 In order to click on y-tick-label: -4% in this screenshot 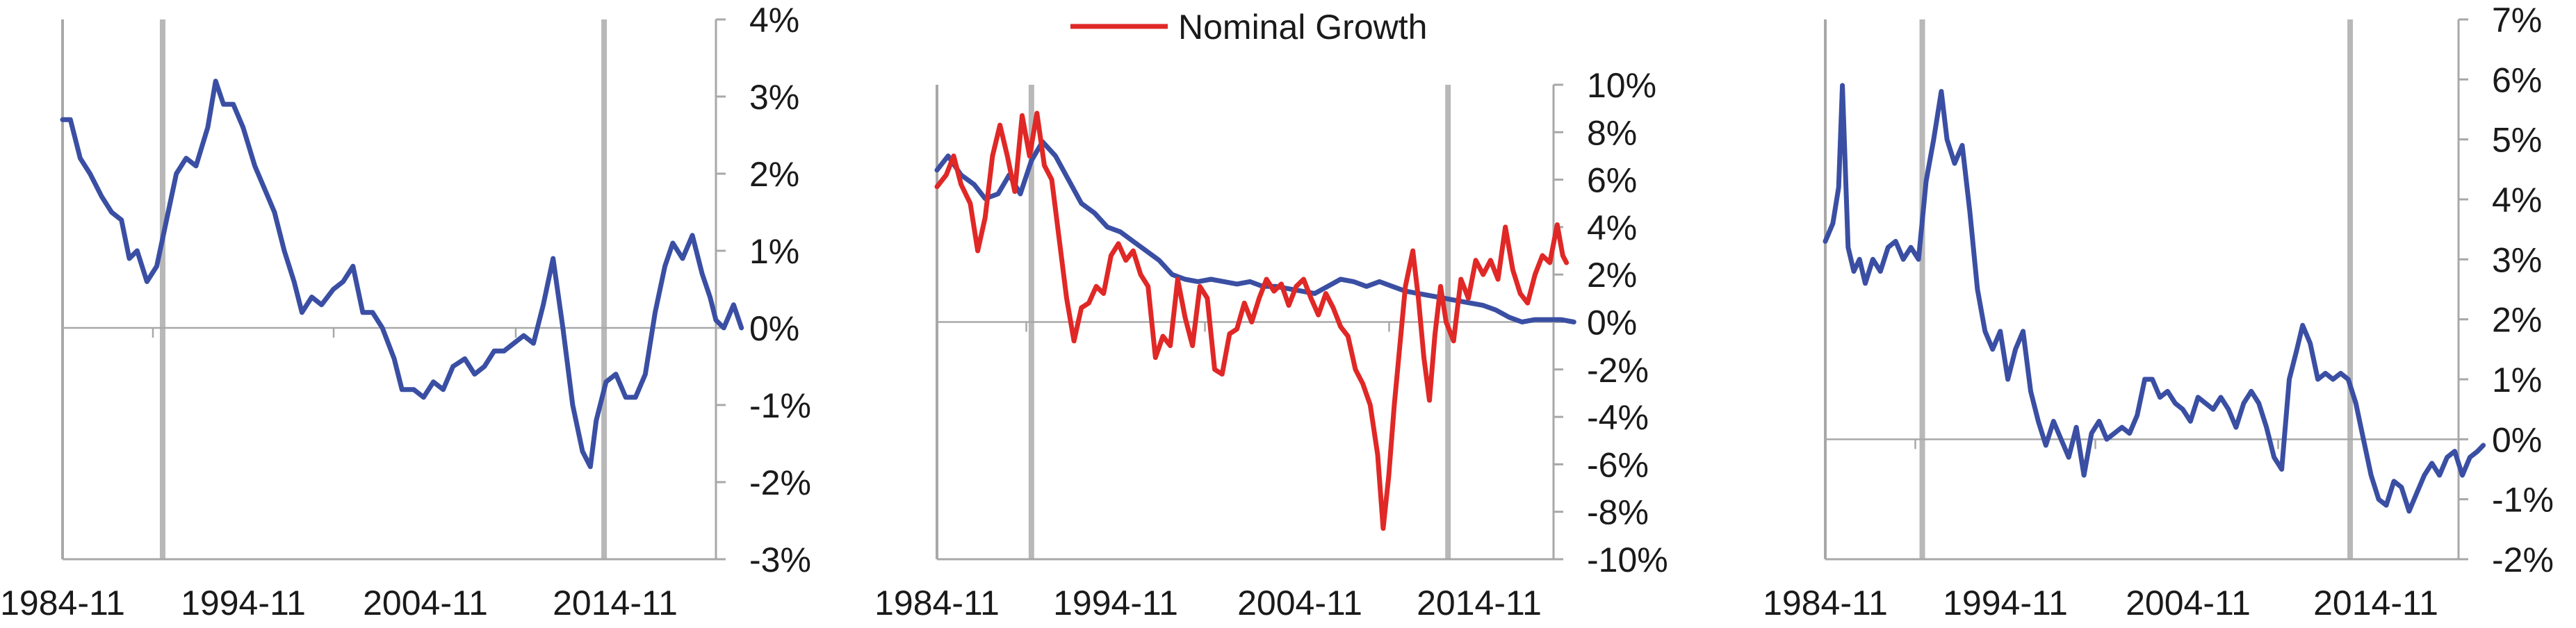, I will do `click(1618, 417)`.